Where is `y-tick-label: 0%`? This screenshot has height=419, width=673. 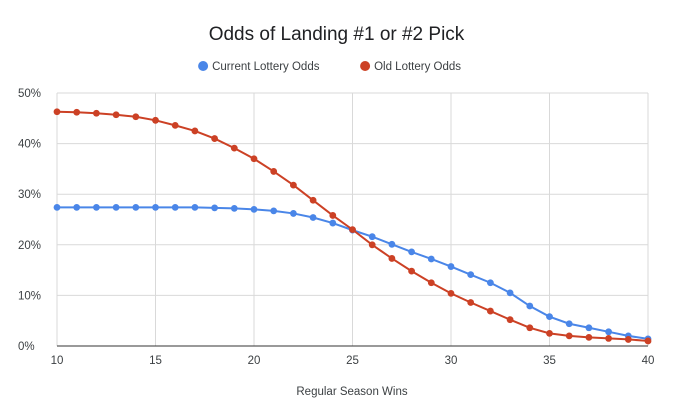
y-tick-label: 0% is located at coordinates (26, 347).